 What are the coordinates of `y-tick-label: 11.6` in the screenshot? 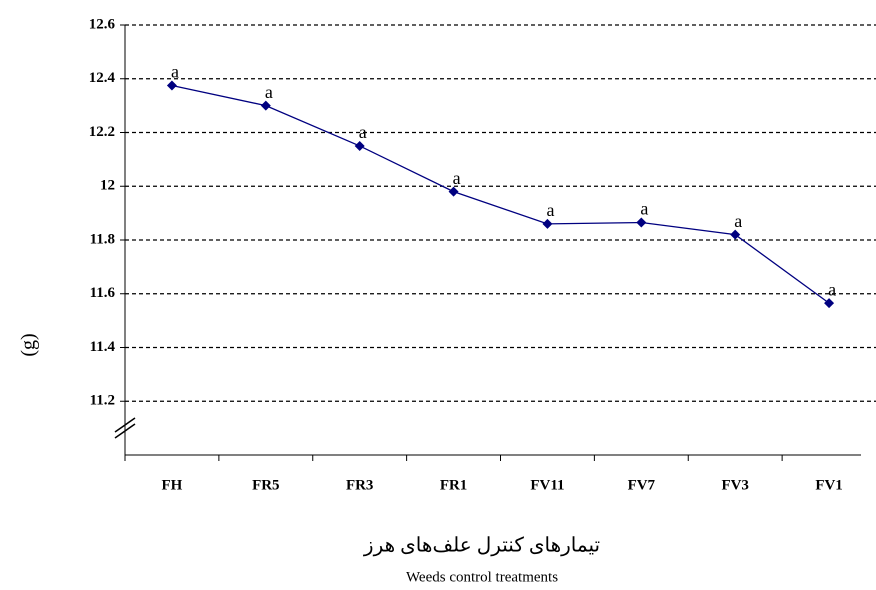 It's located at (103, 293).